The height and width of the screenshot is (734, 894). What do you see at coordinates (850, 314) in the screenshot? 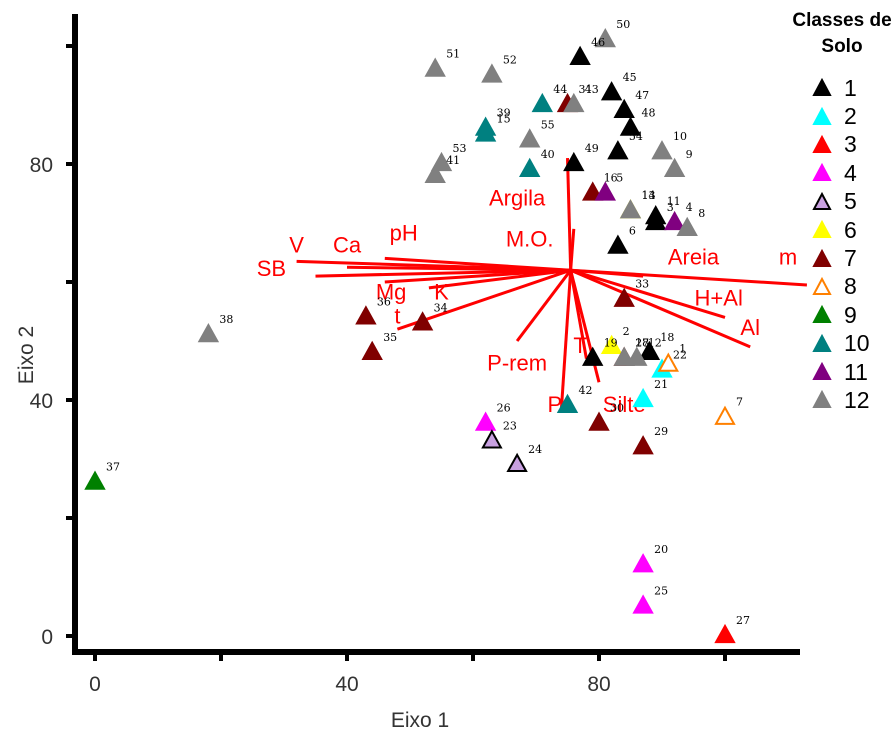
I see `legend-label: 9` at bounding box center [850, 314].